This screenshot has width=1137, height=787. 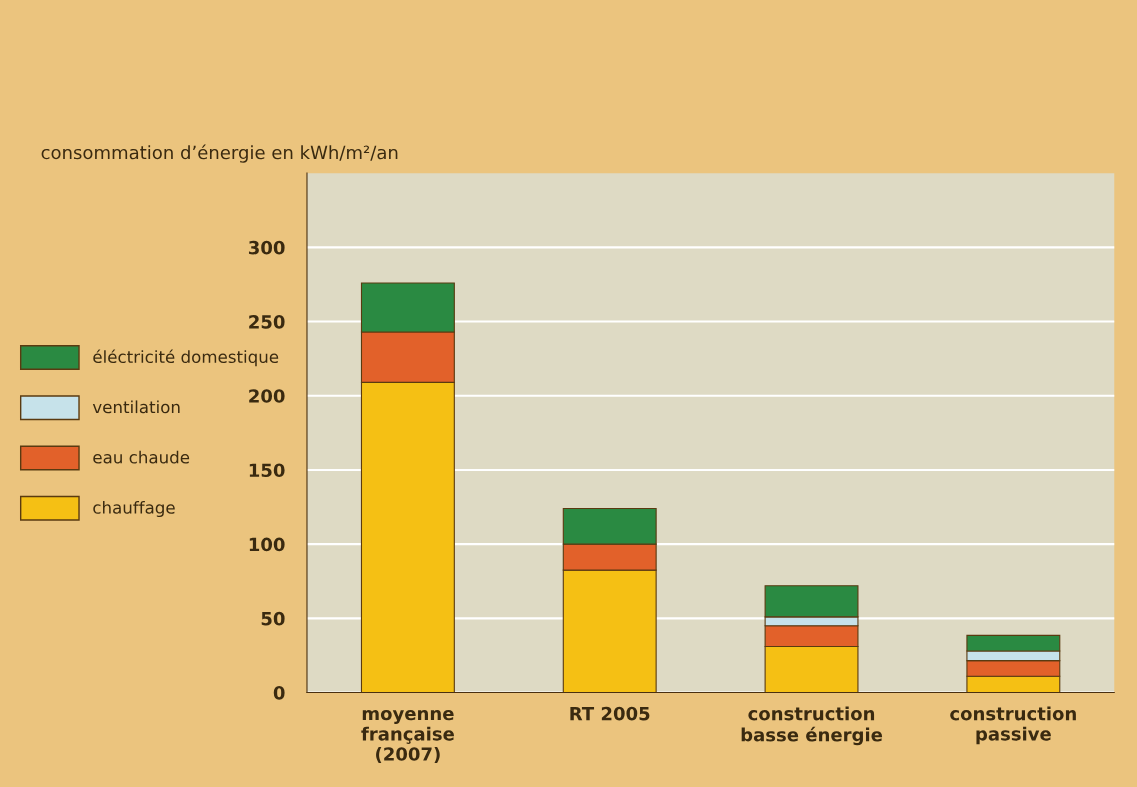 I want to click on y-tick-label: 0, so click(x=279, y=693).